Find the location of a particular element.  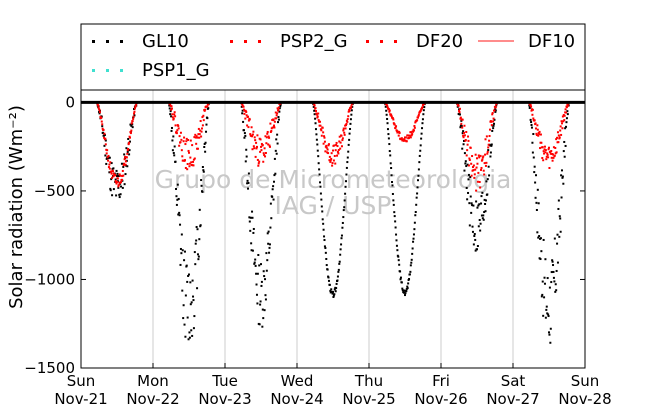

x-tick-label-date: Nov-27 is located at coordinates (512, 399).